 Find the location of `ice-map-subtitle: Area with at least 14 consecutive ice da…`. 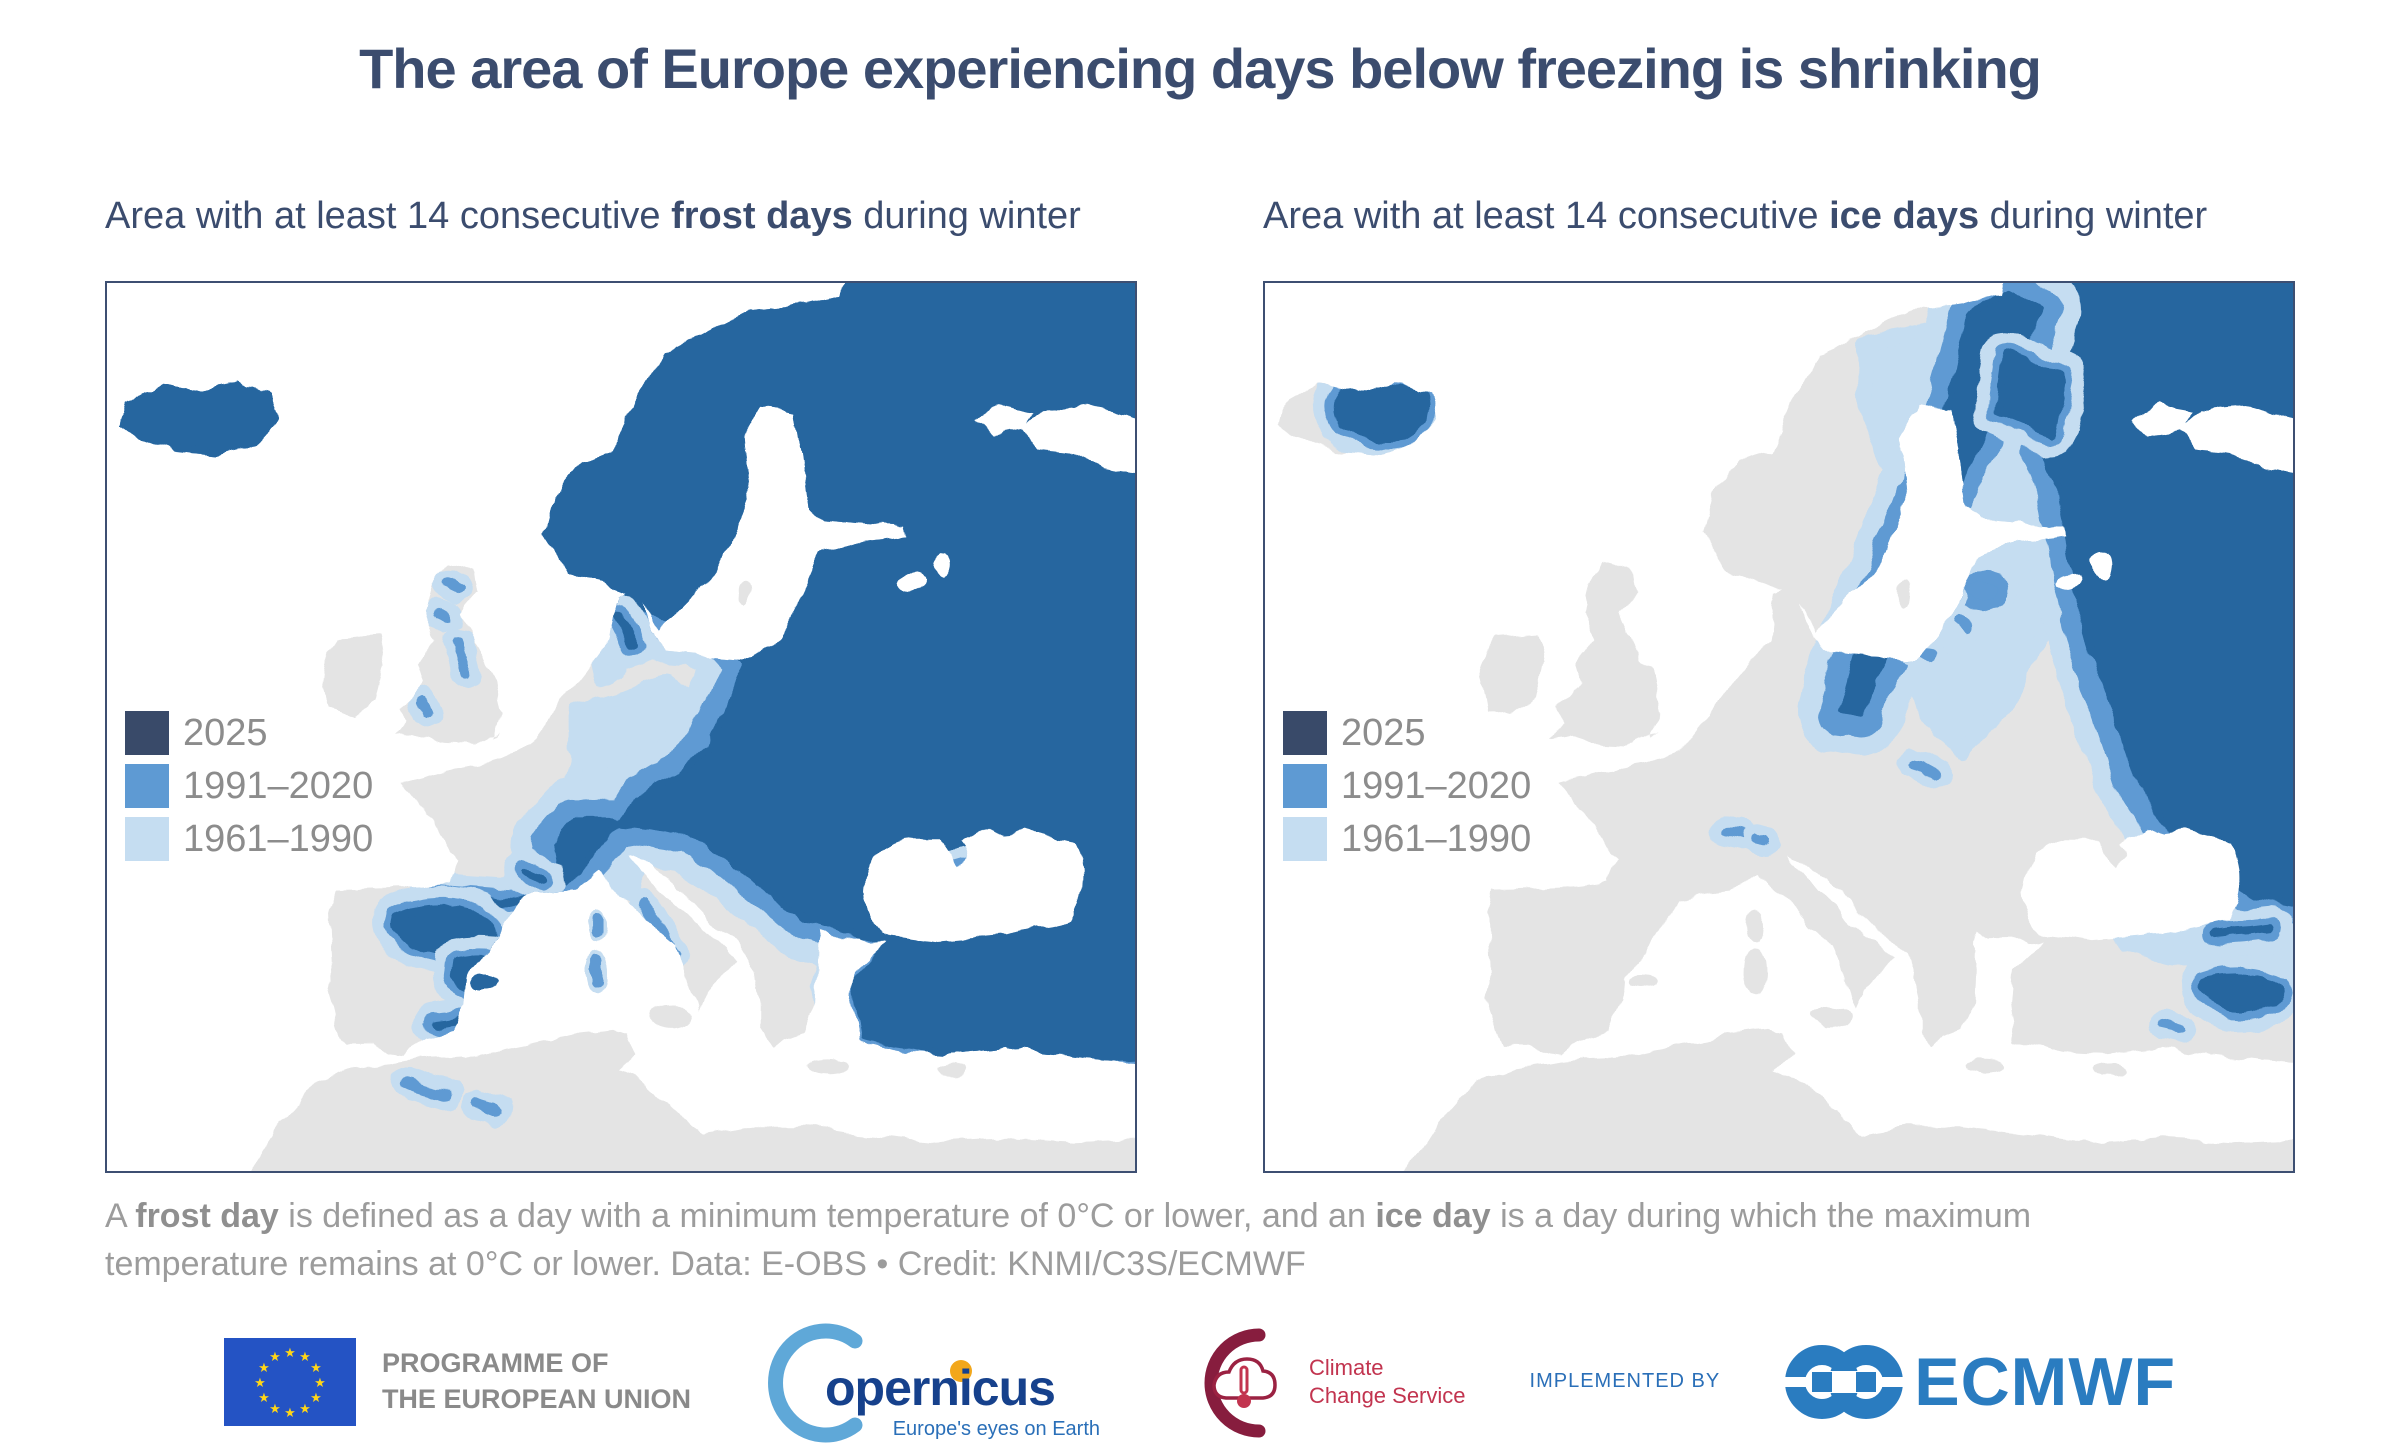

ice-map-subtitle: Area with at least 14 consecutive ice da… is located at coordinates (1735, 216).